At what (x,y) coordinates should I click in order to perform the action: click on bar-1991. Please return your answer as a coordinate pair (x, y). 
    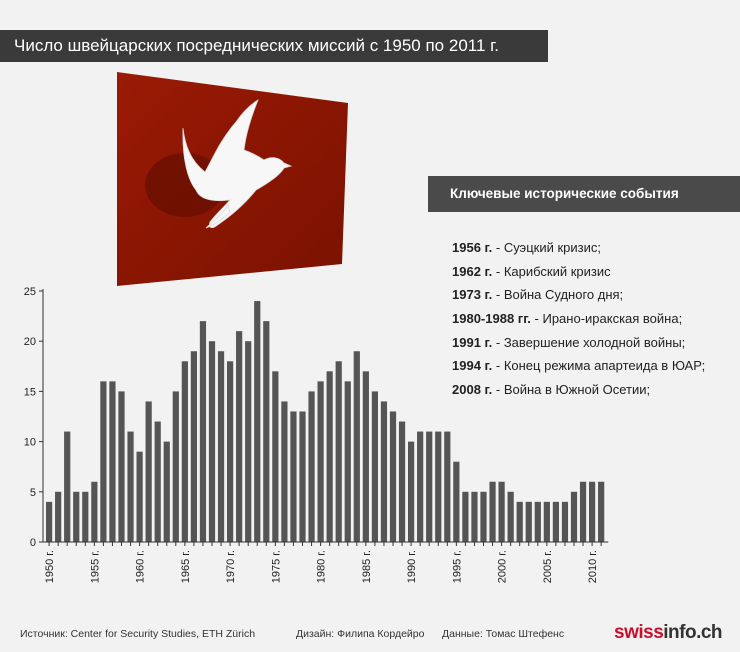
    Looking at the image, I should click on (420, 486).